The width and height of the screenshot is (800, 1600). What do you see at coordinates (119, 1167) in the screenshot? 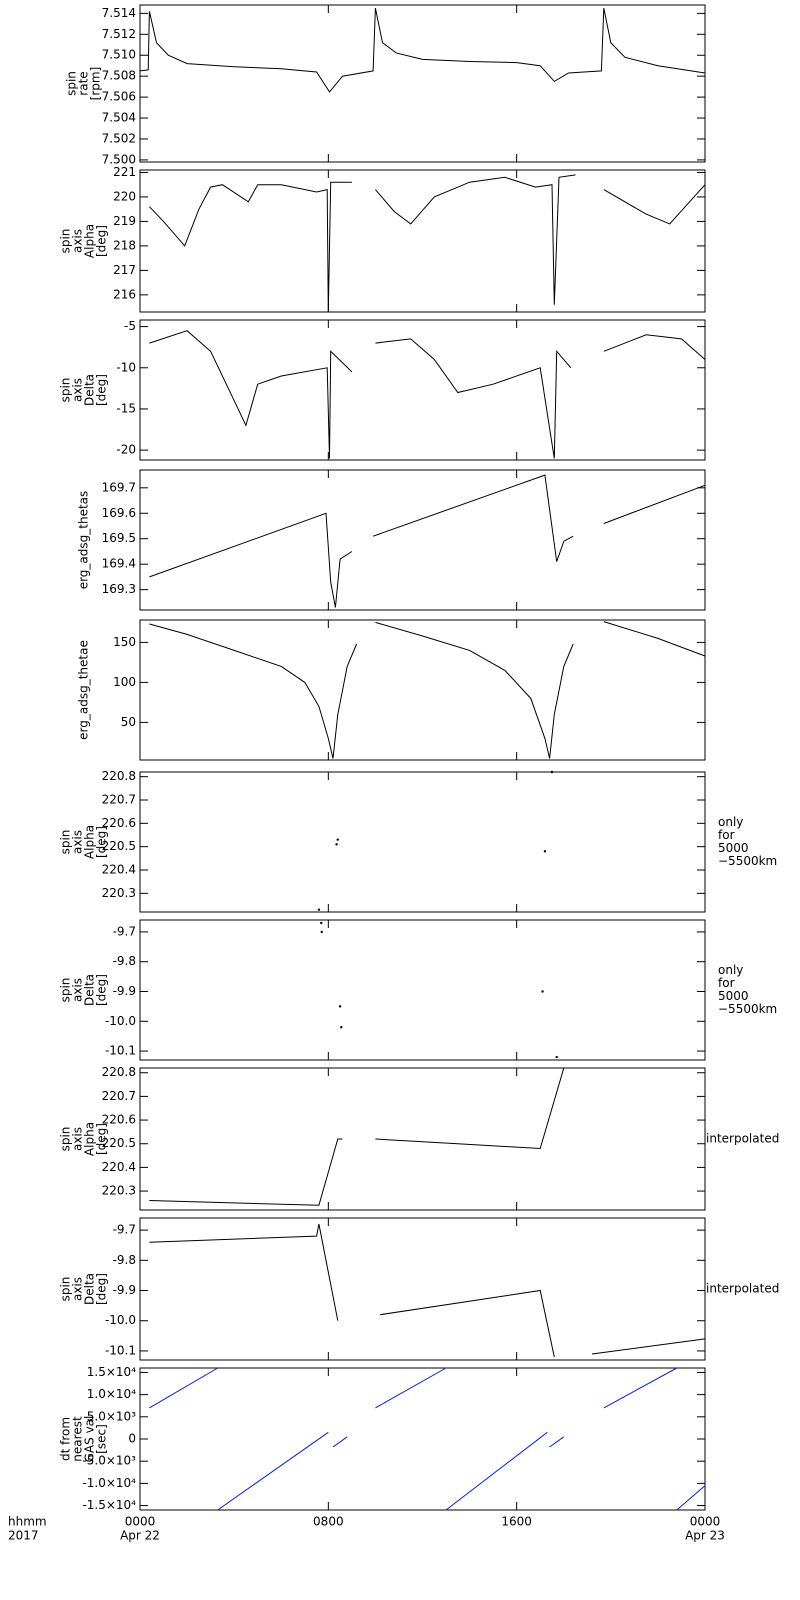
I see `y-tick-label: 220.4` at bounding box center [119, 1167].